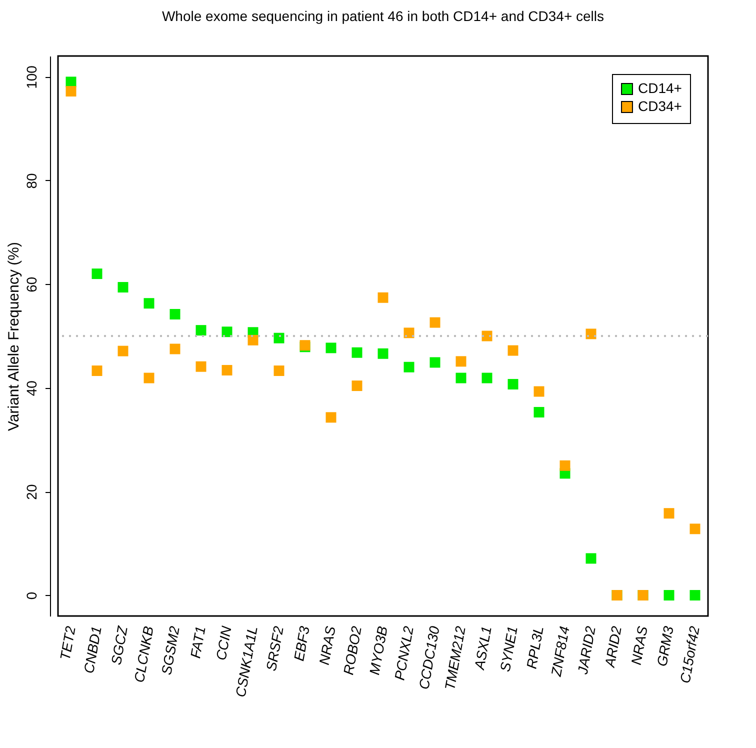  Describe the element at coordinates (14, 336) in the screenshot. I see `y-axis-title: Variant Allele Frequency (%)` at that location.